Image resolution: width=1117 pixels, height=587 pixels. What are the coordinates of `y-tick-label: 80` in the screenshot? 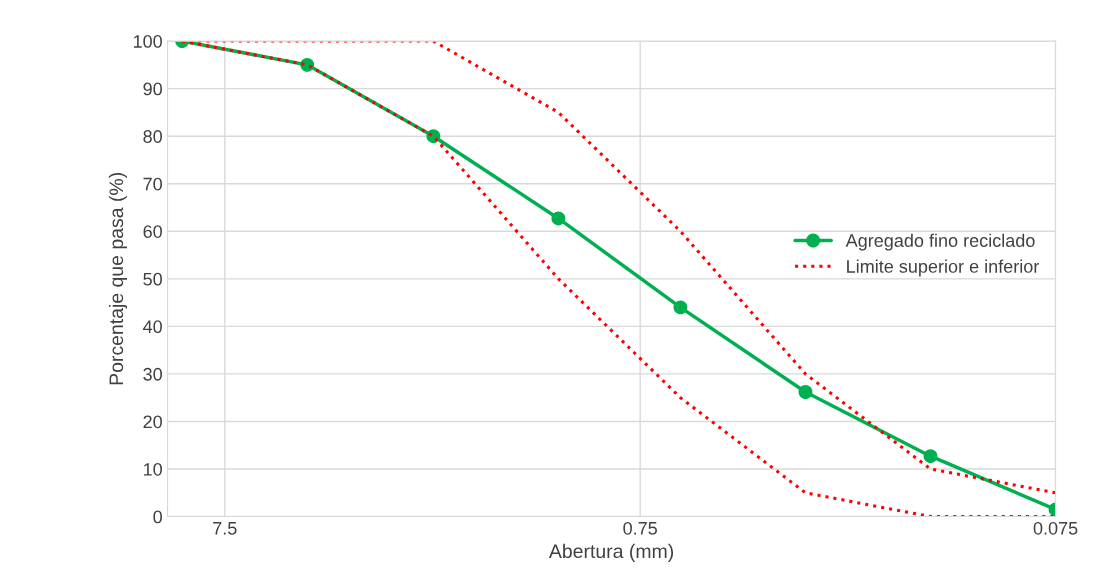 It's located at (152, 136).